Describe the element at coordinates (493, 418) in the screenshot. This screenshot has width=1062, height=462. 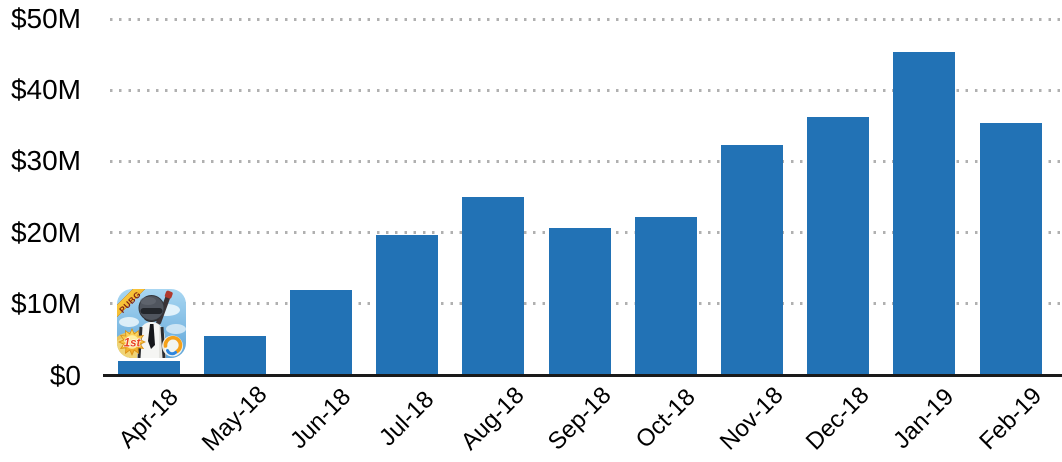
I see `x-tick-label-Aug-18: Aug-18` at that location.